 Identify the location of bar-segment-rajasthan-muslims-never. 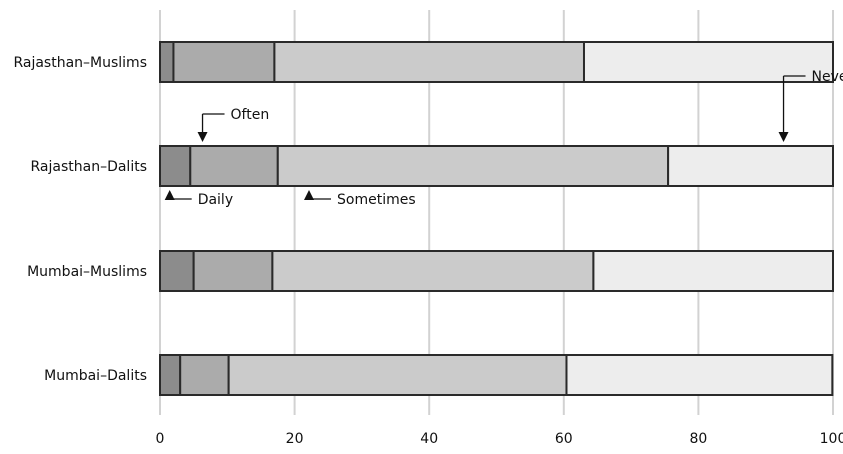
(708, 62).